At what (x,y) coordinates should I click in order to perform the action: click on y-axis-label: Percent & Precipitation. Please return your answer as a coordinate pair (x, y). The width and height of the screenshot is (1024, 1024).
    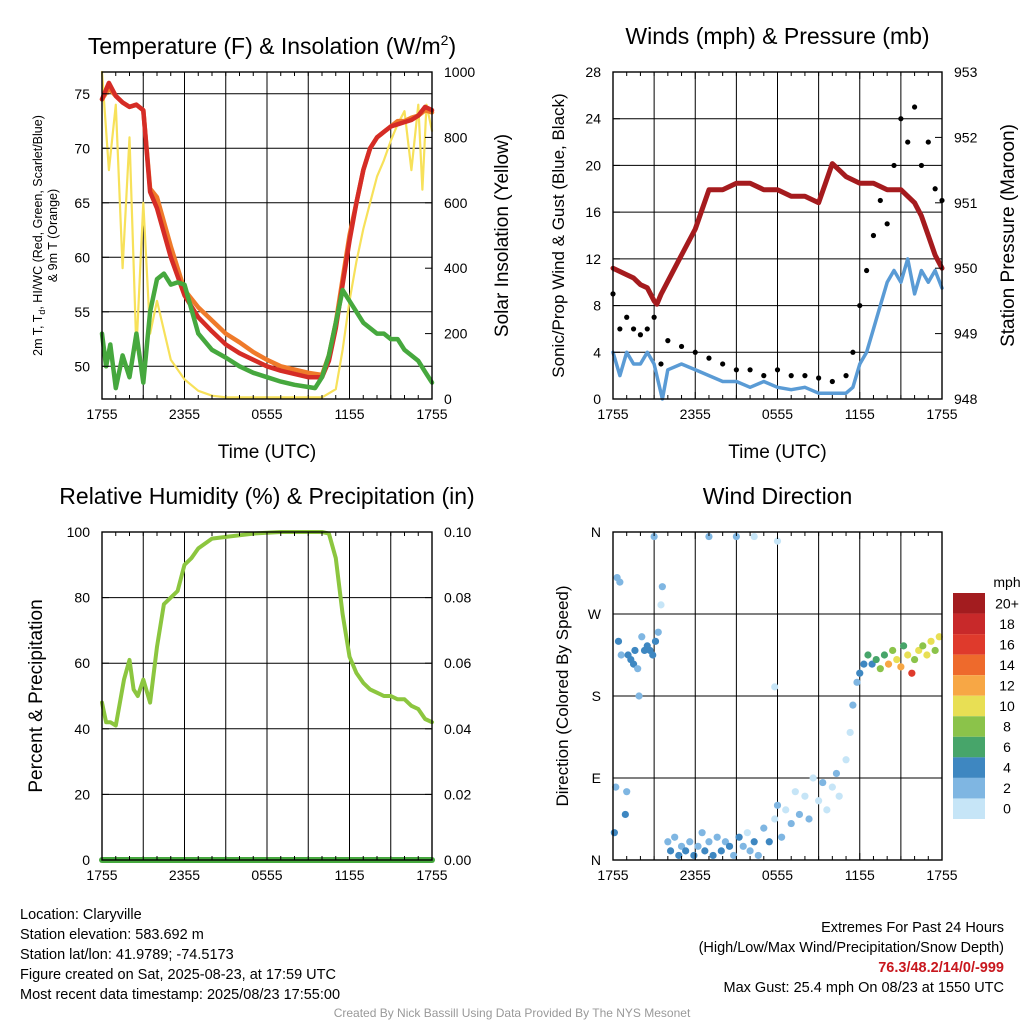
    Looking at the image, I should click on (36, 695).